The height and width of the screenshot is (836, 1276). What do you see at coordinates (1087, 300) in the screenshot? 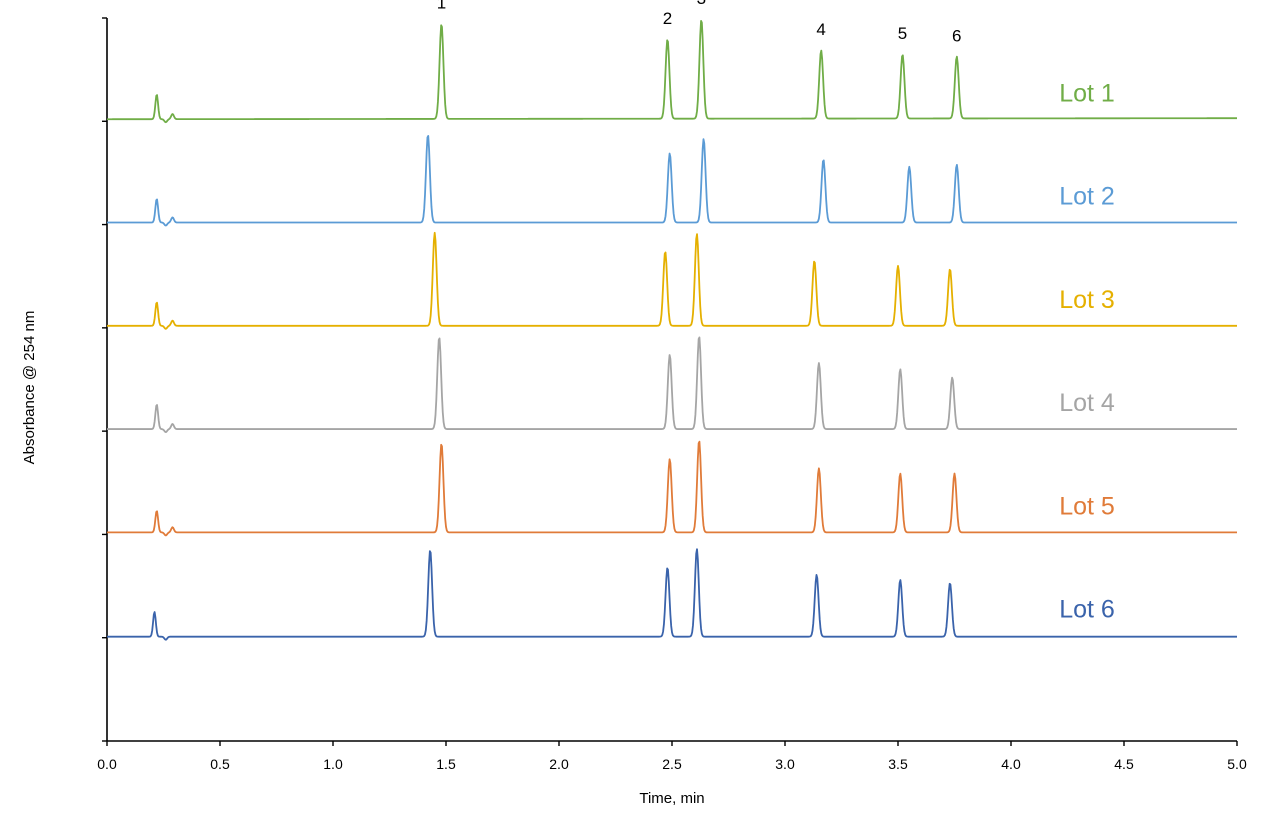
I see `series-label-lot-3: Lot 3` at bounding box center [1087, 300].